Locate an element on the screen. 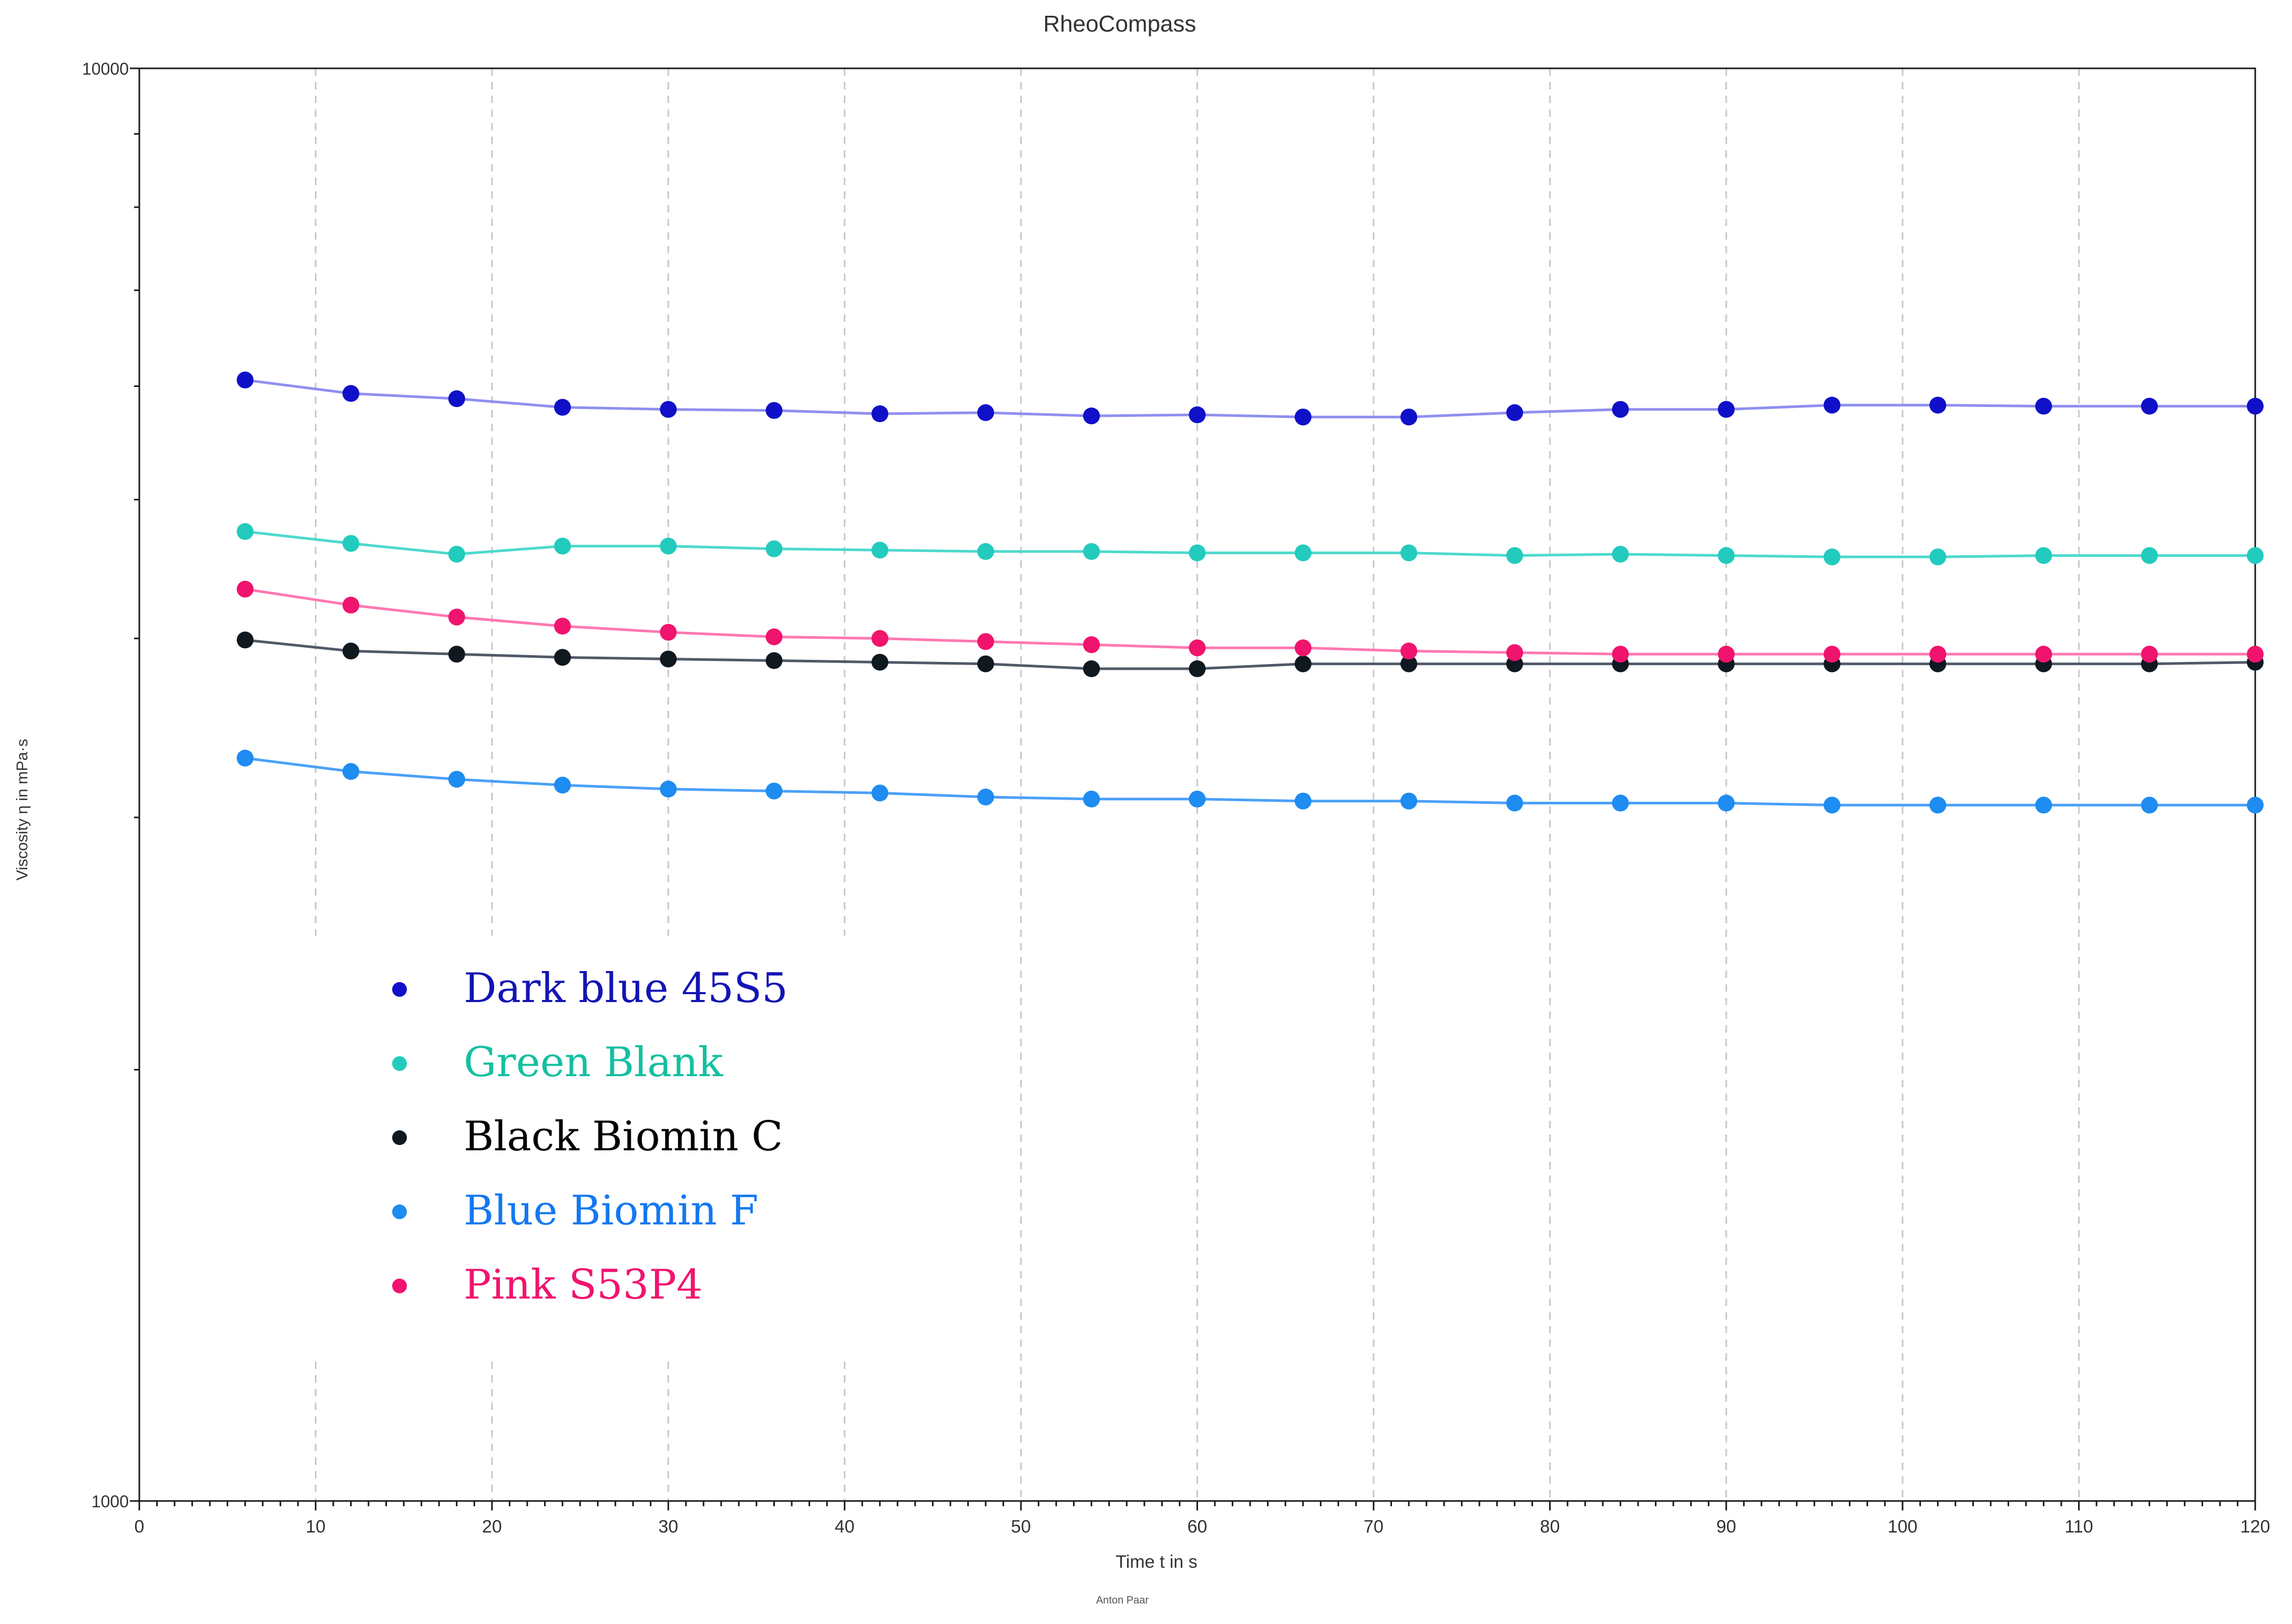  legend-label: Black Biomin C is located at coordinates (623, 1136).